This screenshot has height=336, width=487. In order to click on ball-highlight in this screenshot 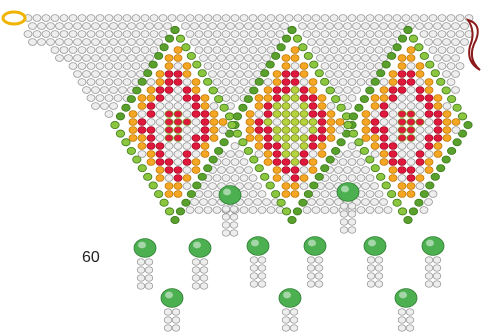, I will do `click(345, 189)`.